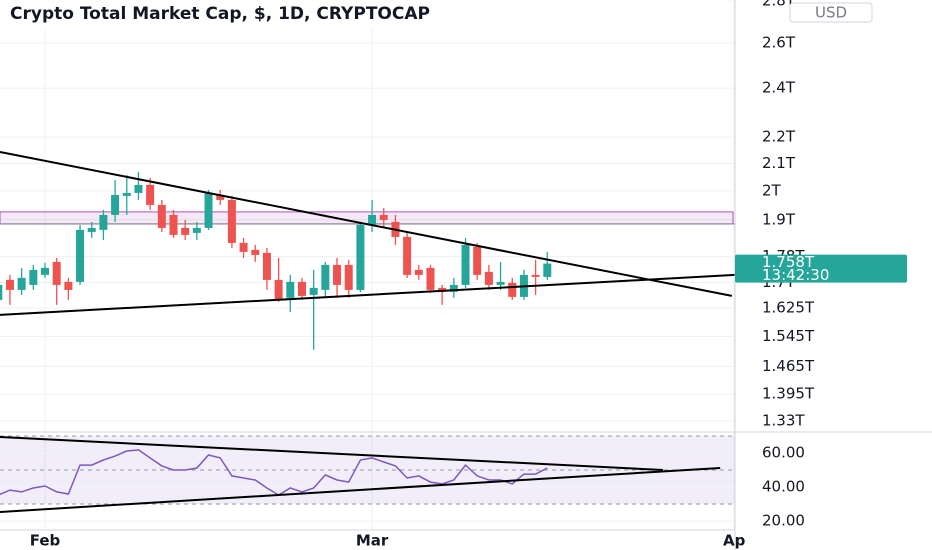 The width and height of the screenshot is (932, 550). What do you see at coordinates (274, 472) in the screenshot?
I see `rsi-line` at bounding box center [274, 472].